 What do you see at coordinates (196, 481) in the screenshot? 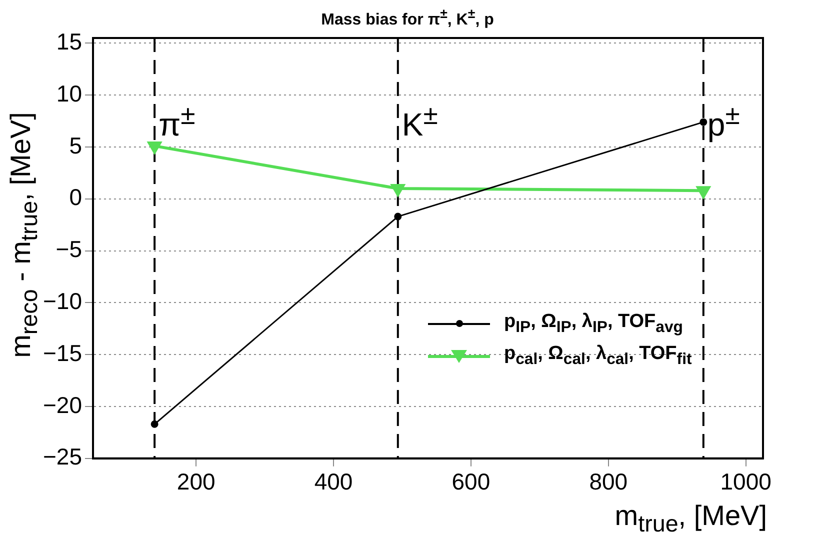
I see `x-tick-label: 200` at bounding box center [196, 481].